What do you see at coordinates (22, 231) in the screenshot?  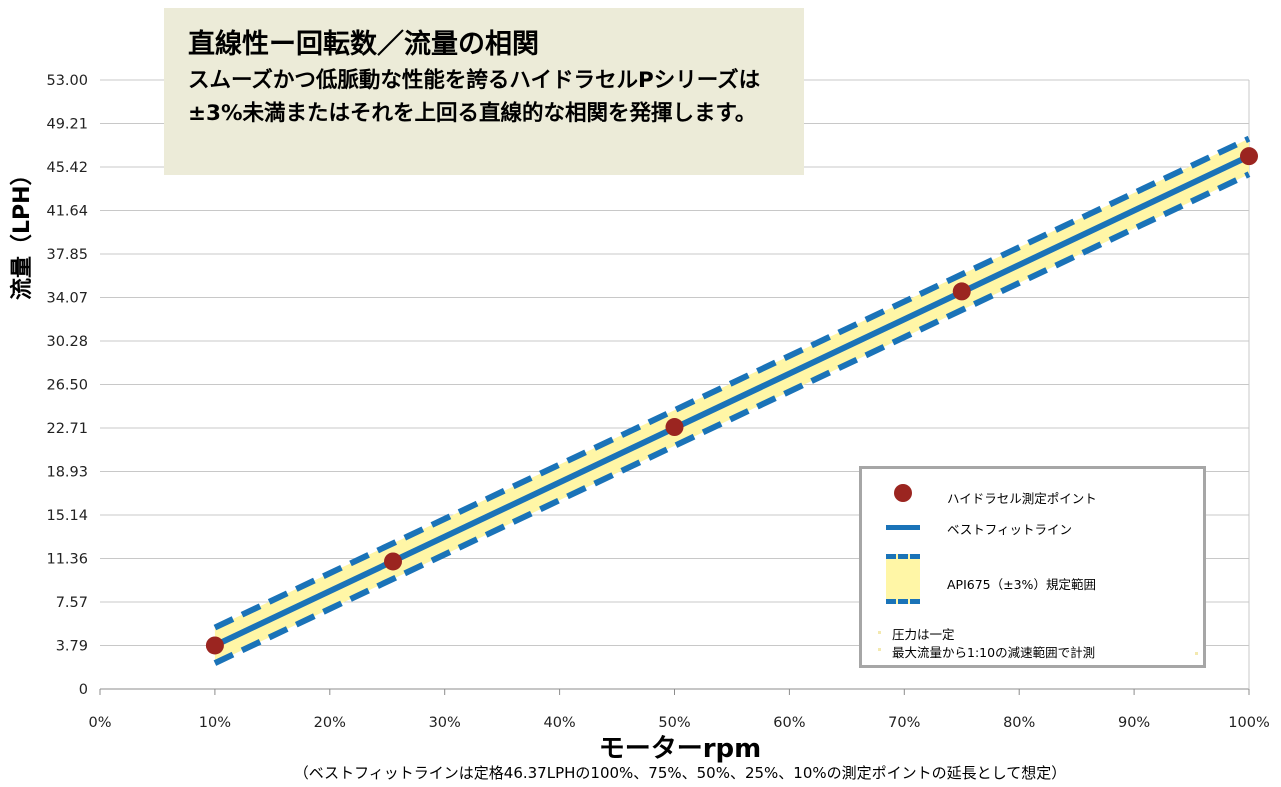 I see `y-axis-label: 流量（LPH）` at bounding box center [22, 231].